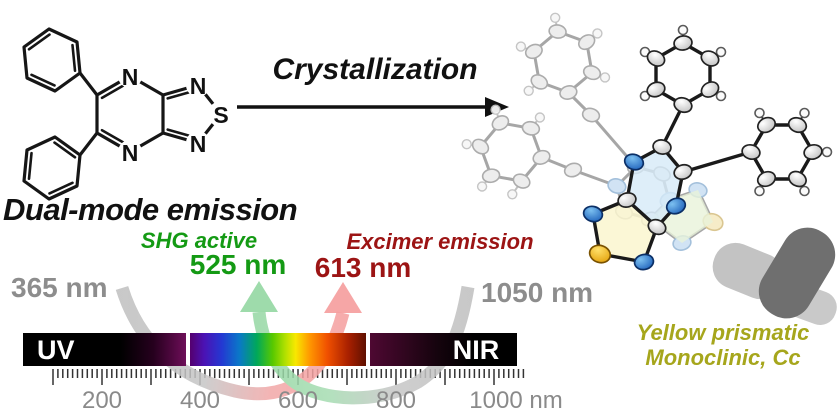 This screenshot has height=419, width=838. I want to click on dual-mode-title: Dual-mode emission, so click(150, 209).